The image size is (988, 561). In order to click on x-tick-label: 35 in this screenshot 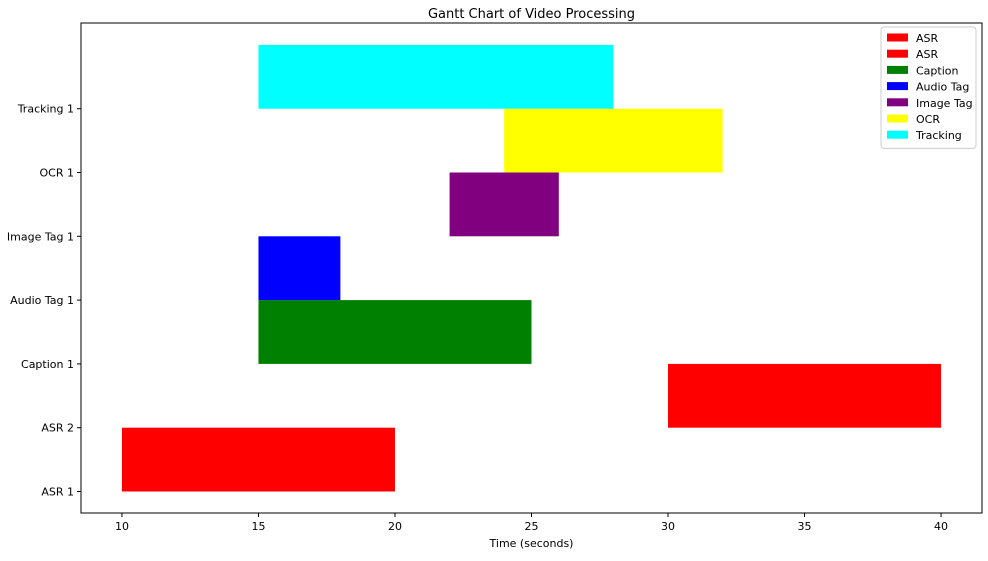, I will do `click(805, 526)`.